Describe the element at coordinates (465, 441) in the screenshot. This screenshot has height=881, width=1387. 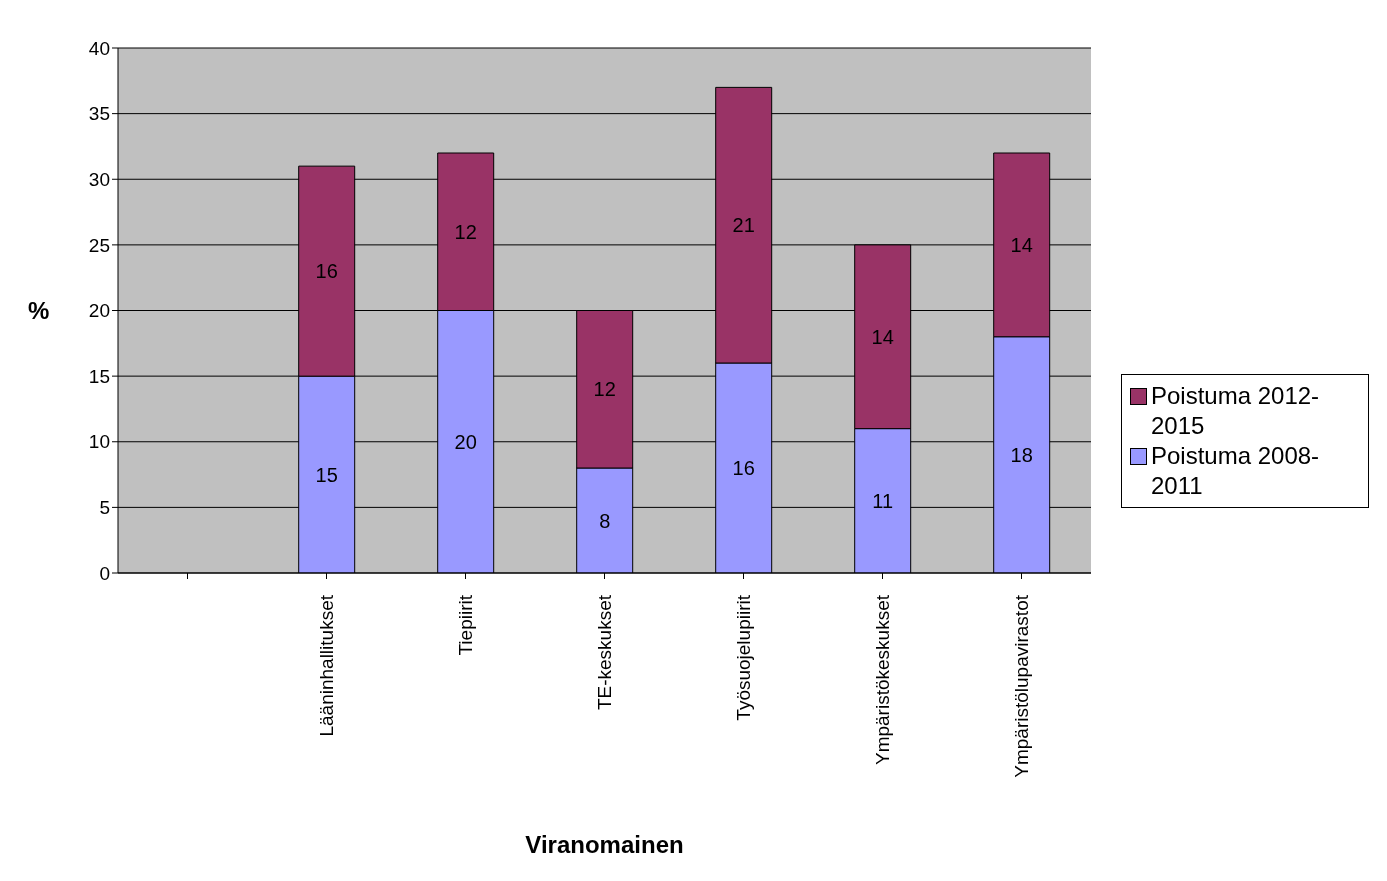
I see `data-label: 20` at that location.